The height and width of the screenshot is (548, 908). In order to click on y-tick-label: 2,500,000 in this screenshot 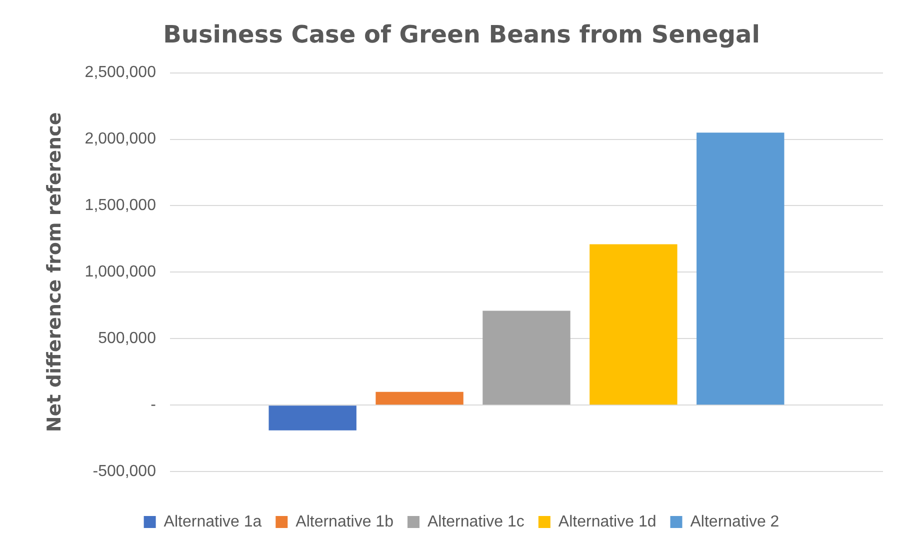, I will do `click(120, 73)`.